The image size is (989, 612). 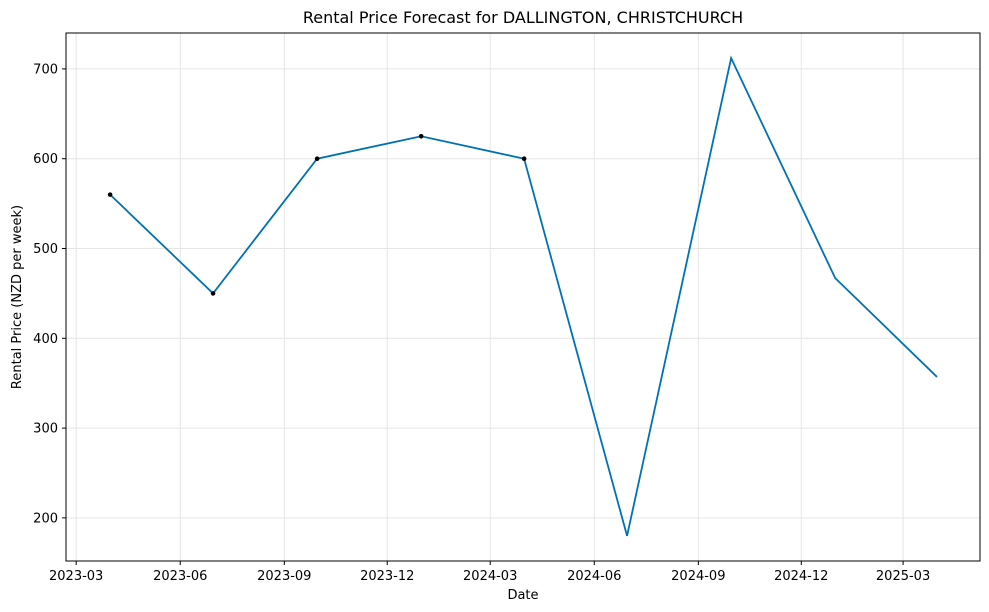 I want to click on x-tick-label: 2023-03, so click(x=76, y=576).